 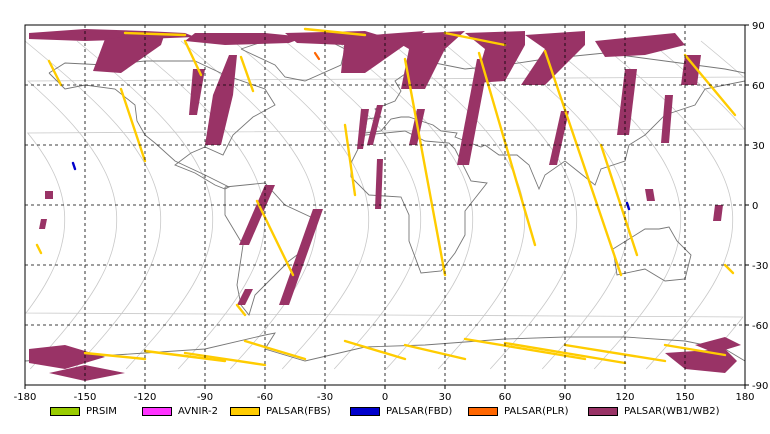 I want to click on lon-tick-label: -60, so click(x=265, y=397).